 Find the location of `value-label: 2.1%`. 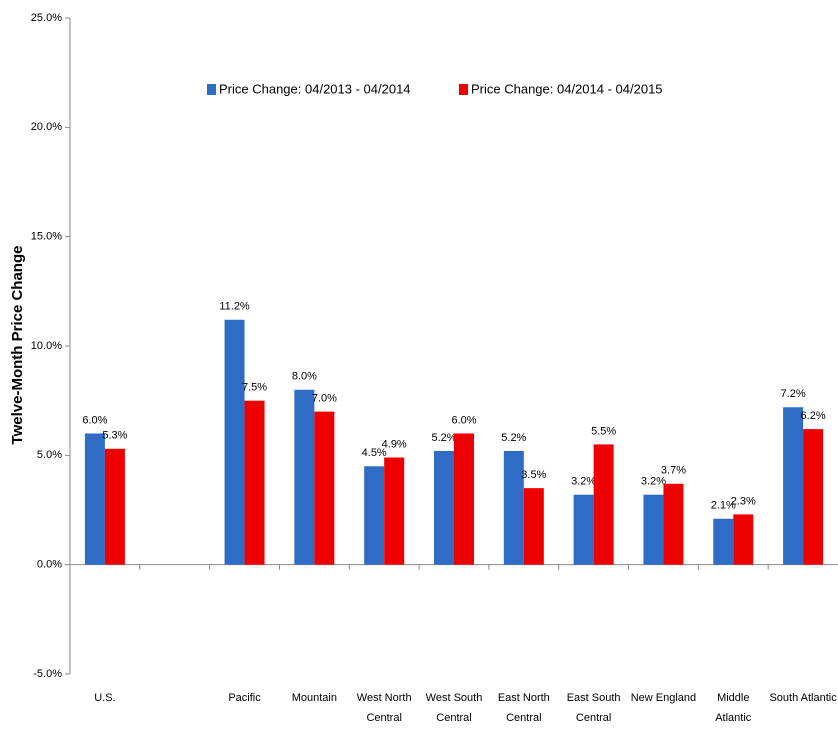

value-label: 2.1% is located at coordinates (723, 506).